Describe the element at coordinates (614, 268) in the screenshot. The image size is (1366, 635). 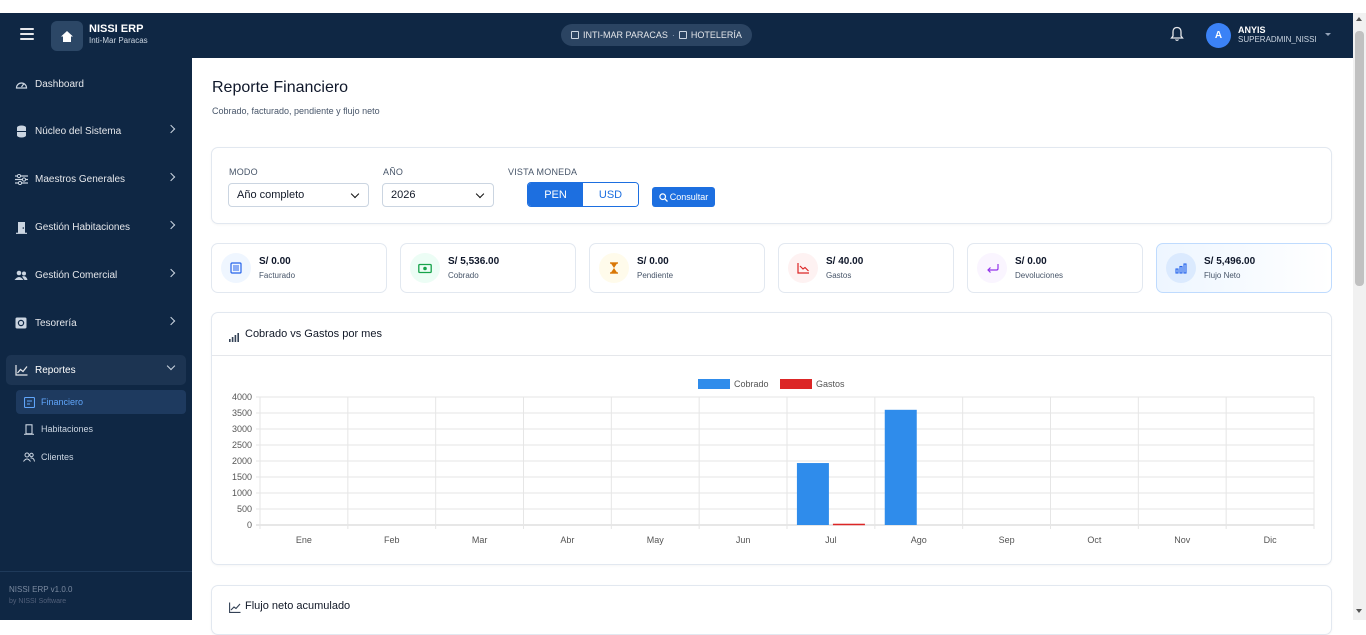
I see `hourglass-icon` at that location.